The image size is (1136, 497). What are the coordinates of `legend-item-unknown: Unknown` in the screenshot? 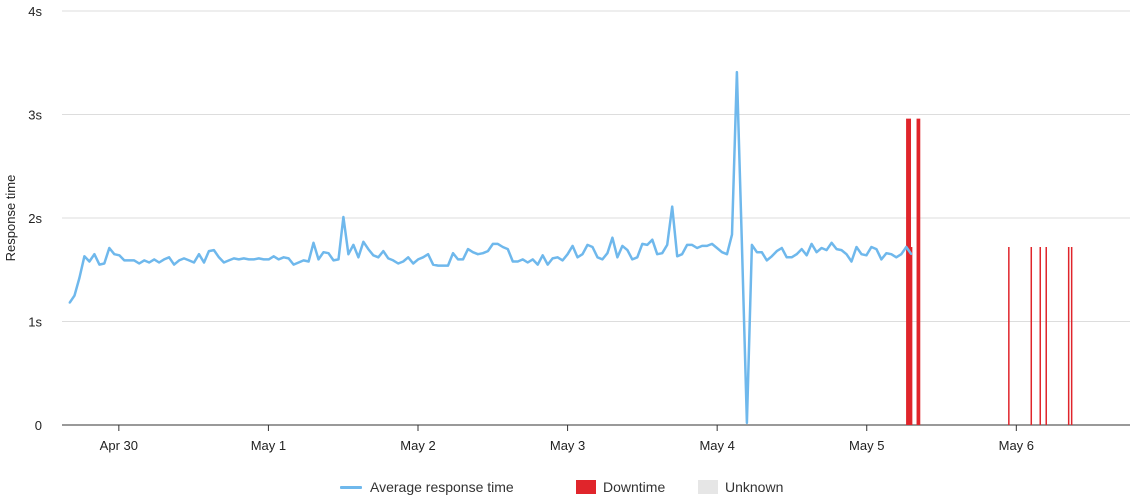 It's located at (740, 487).